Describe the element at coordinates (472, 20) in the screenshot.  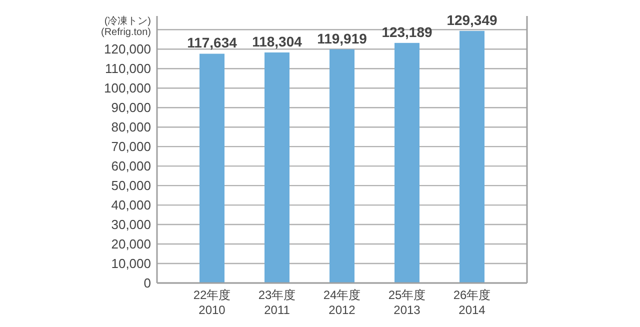
I see `data-label: 129,349` at that location.